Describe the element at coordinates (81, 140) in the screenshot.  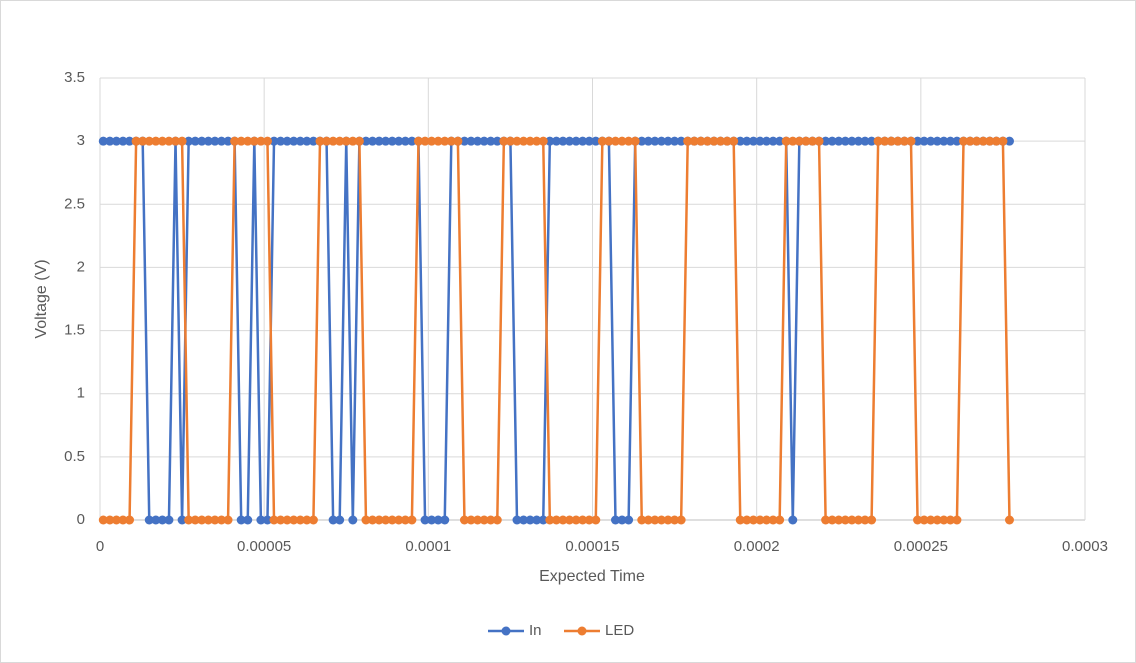
I see `y-tick-label: 3` at that location.